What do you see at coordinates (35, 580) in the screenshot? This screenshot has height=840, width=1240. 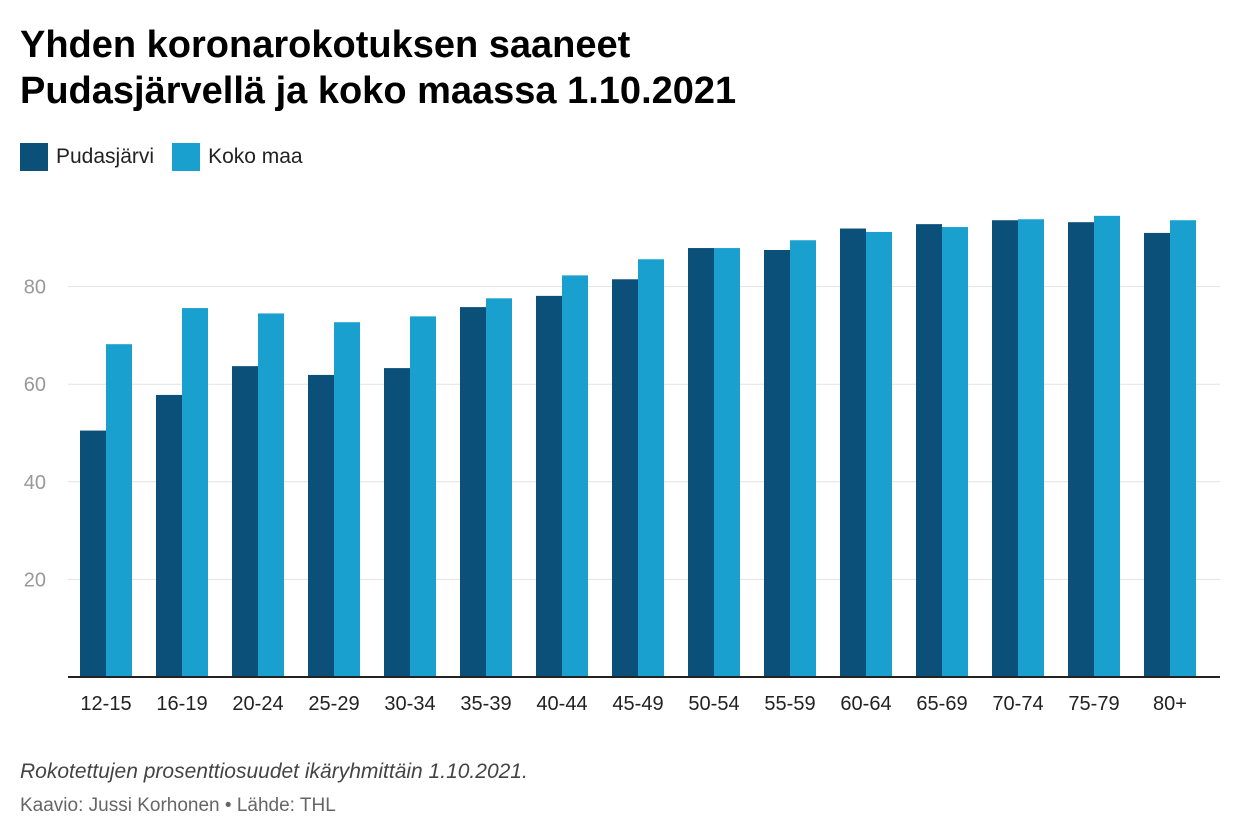 I see `y-tick-label-20: 20` at bounding box center [35, 580].